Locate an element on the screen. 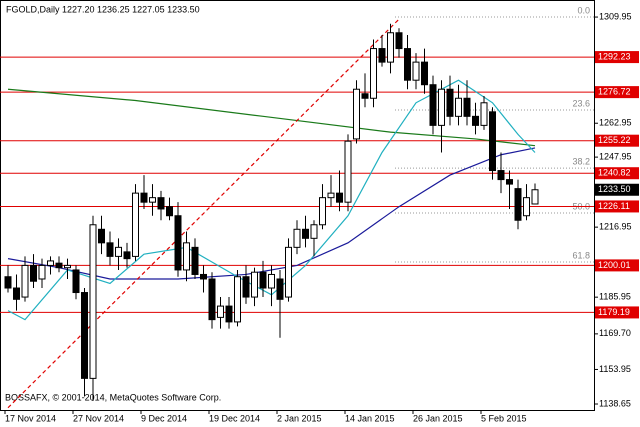 The height and width of the screenshot is (427, 640). x-tick-label: 2 Jan 2015 is located at coordinates (299, 418).